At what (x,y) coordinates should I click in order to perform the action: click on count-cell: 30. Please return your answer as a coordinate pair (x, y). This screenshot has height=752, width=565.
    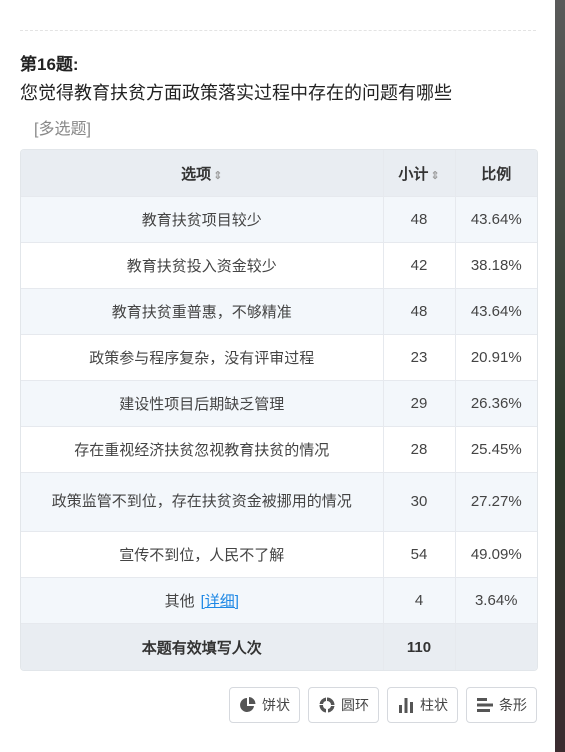
    Looking at the image, I should click on (418, 502).